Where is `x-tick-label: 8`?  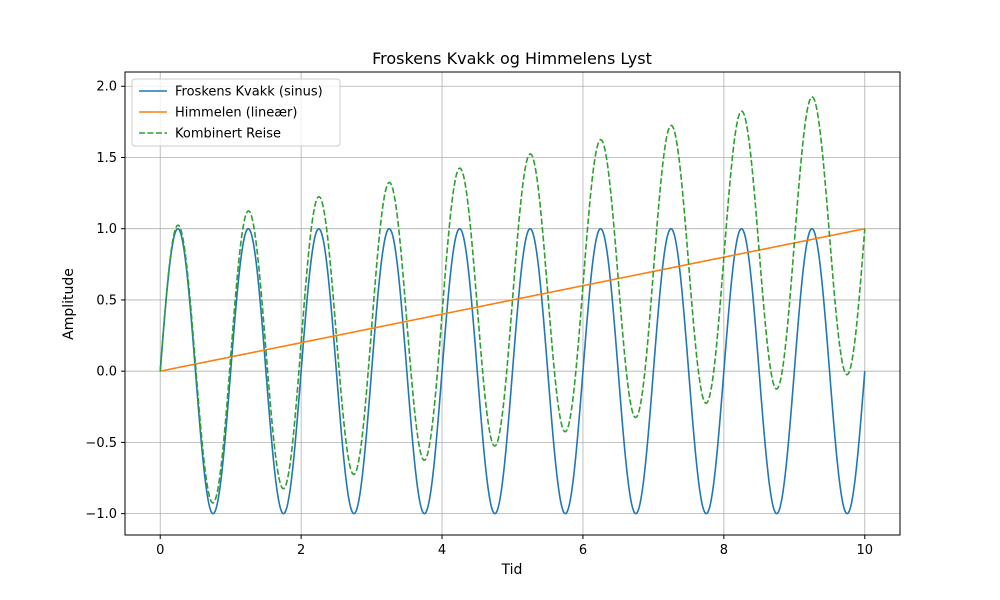 x-tick-label: 8 is located at coordinates (724, 550).